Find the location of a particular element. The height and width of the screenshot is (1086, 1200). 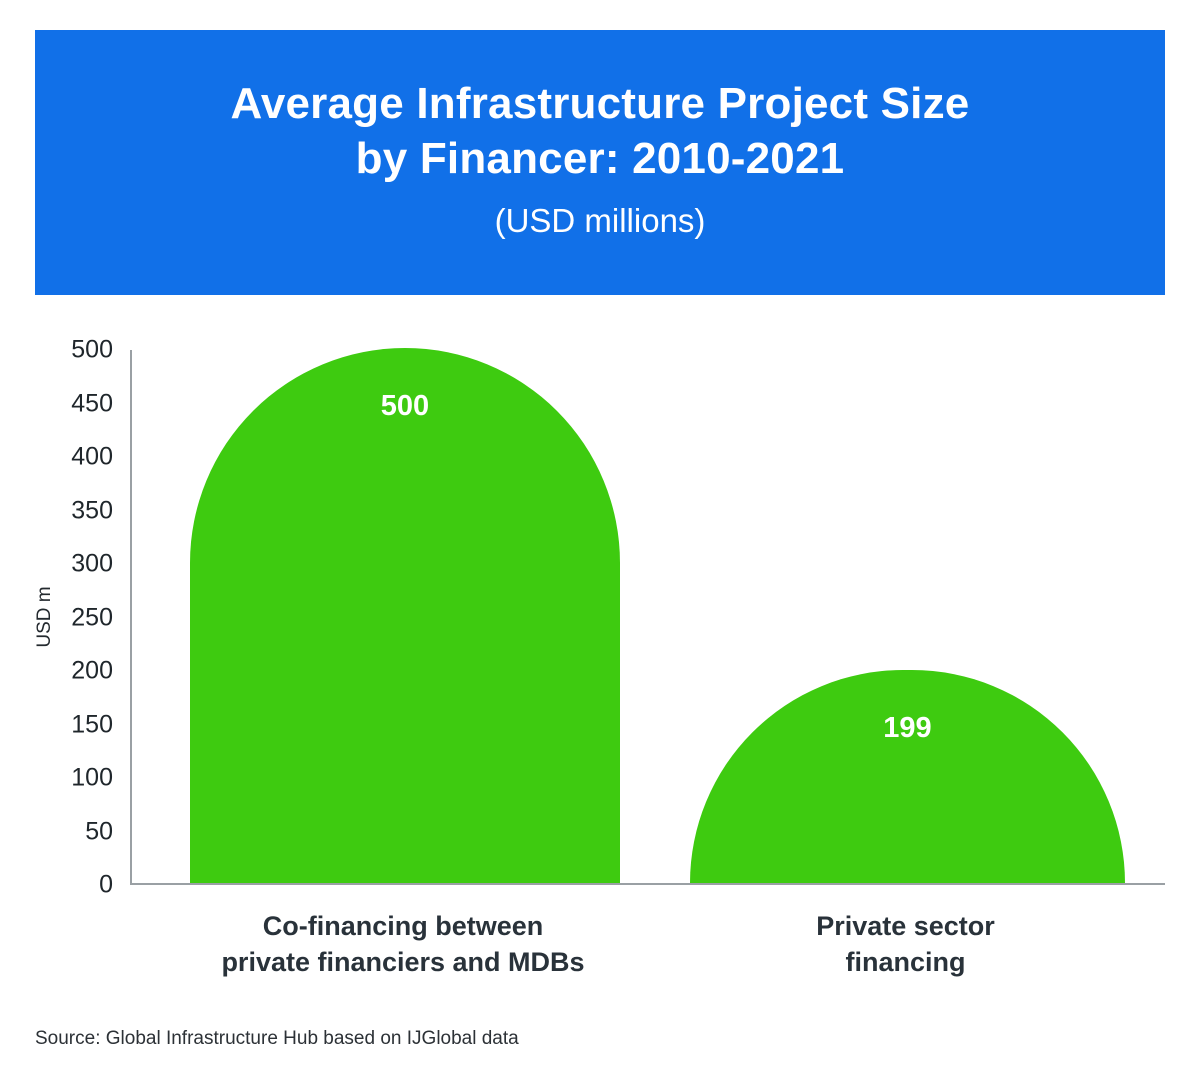

y-tick-label: 100 is located at coordinates (92, 777).